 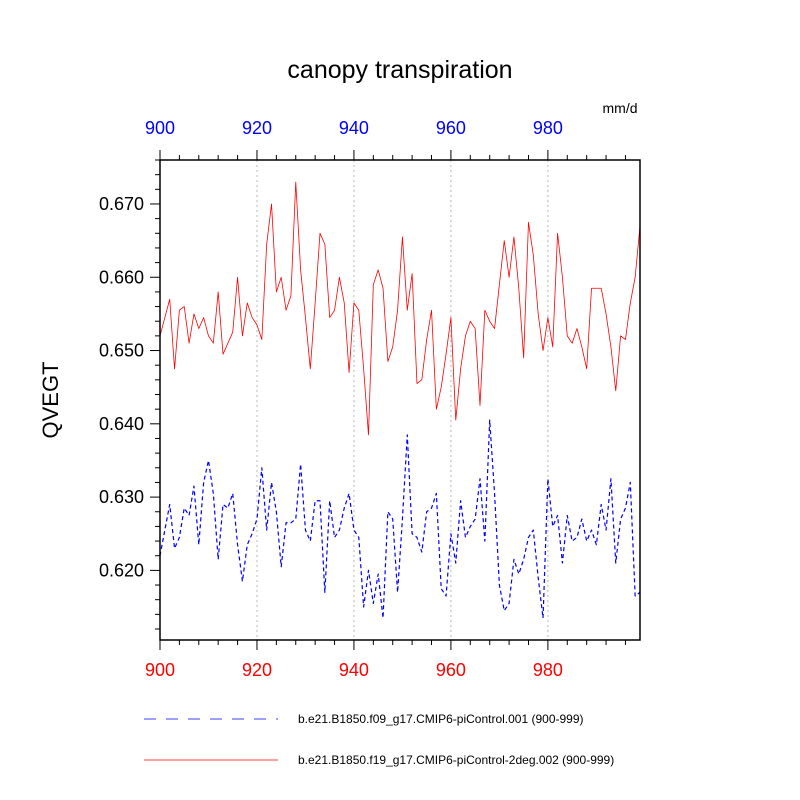 I want to click on x-tick-label-bottom: 980, so click(x=548, y=670).